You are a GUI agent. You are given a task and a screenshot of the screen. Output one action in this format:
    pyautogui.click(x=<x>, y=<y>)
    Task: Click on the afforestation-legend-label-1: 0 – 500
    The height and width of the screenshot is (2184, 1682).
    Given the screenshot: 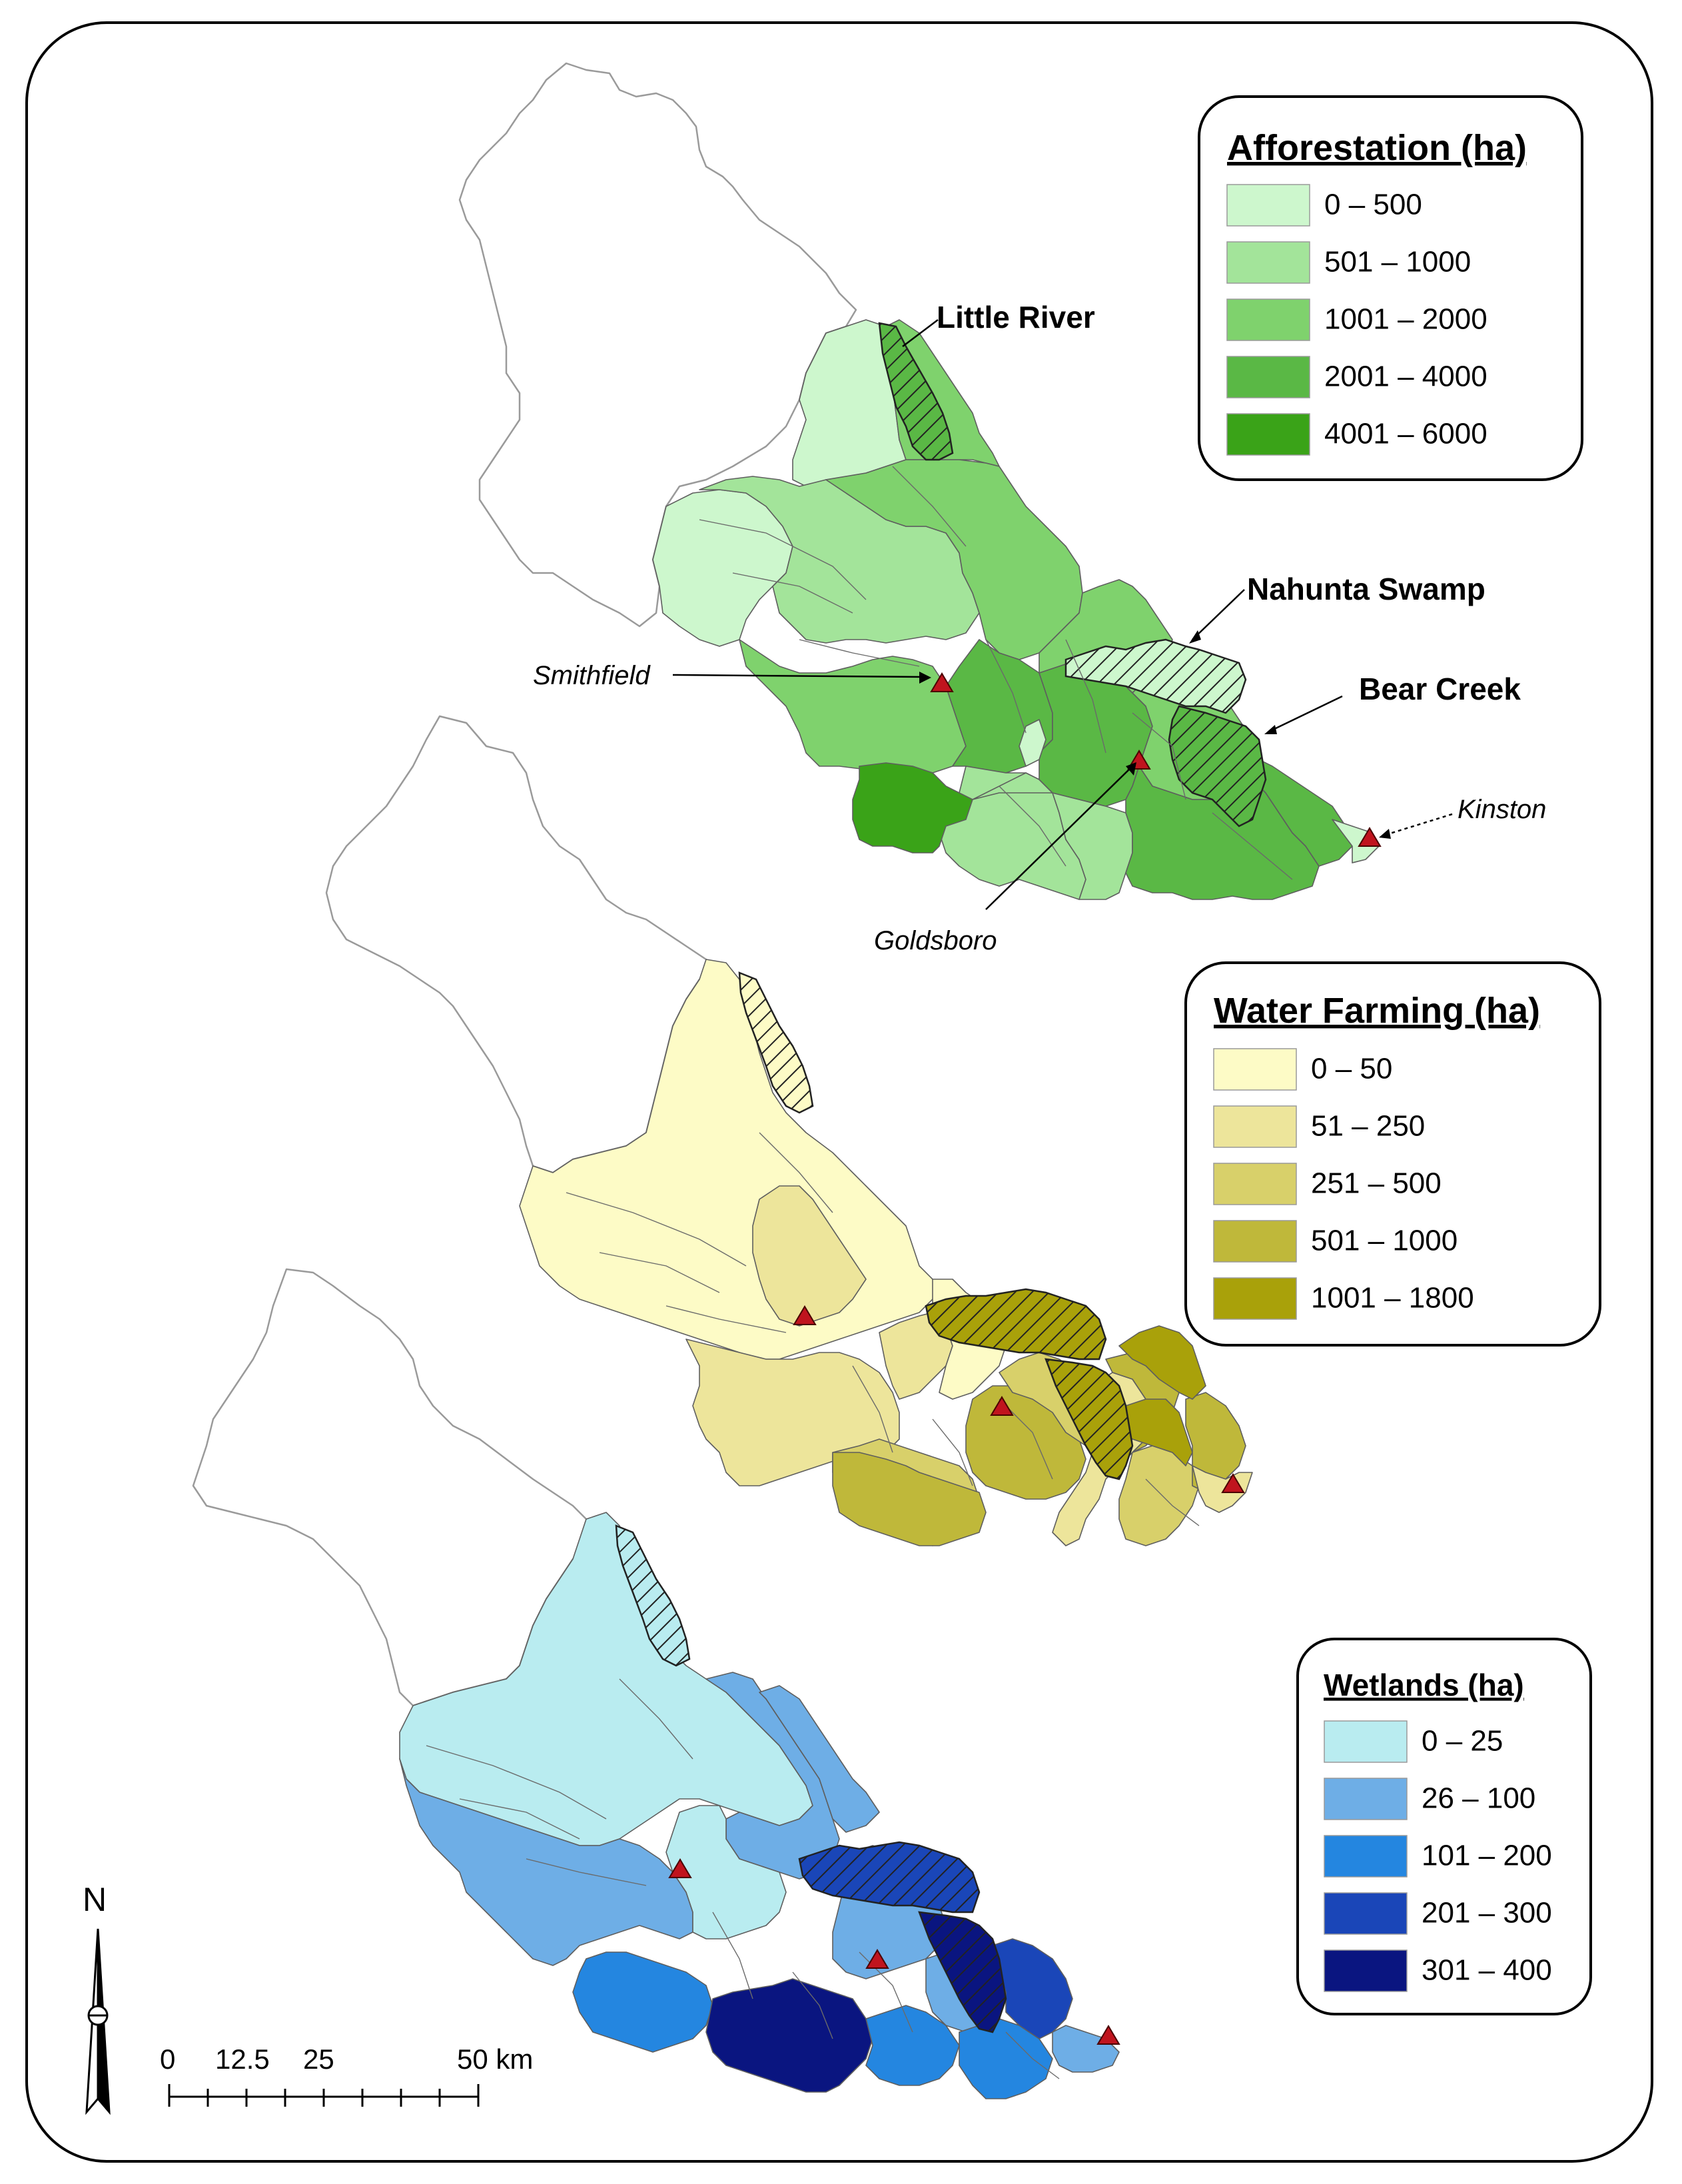 What is the action you would take?
    pyautogui.click(x=1373, y=205)
    